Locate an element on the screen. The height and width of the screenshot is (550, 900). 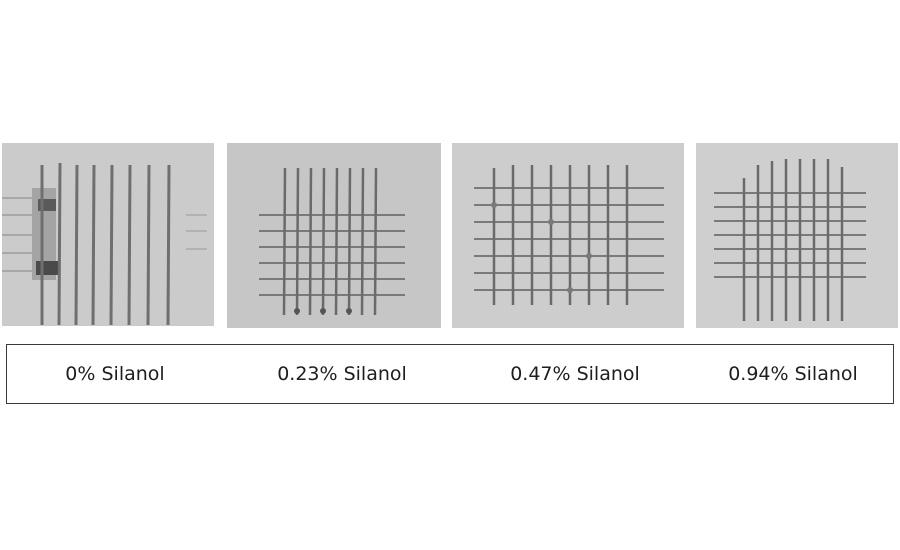
sample-photo-0.23-silanol is located at coordinates (334, 235).